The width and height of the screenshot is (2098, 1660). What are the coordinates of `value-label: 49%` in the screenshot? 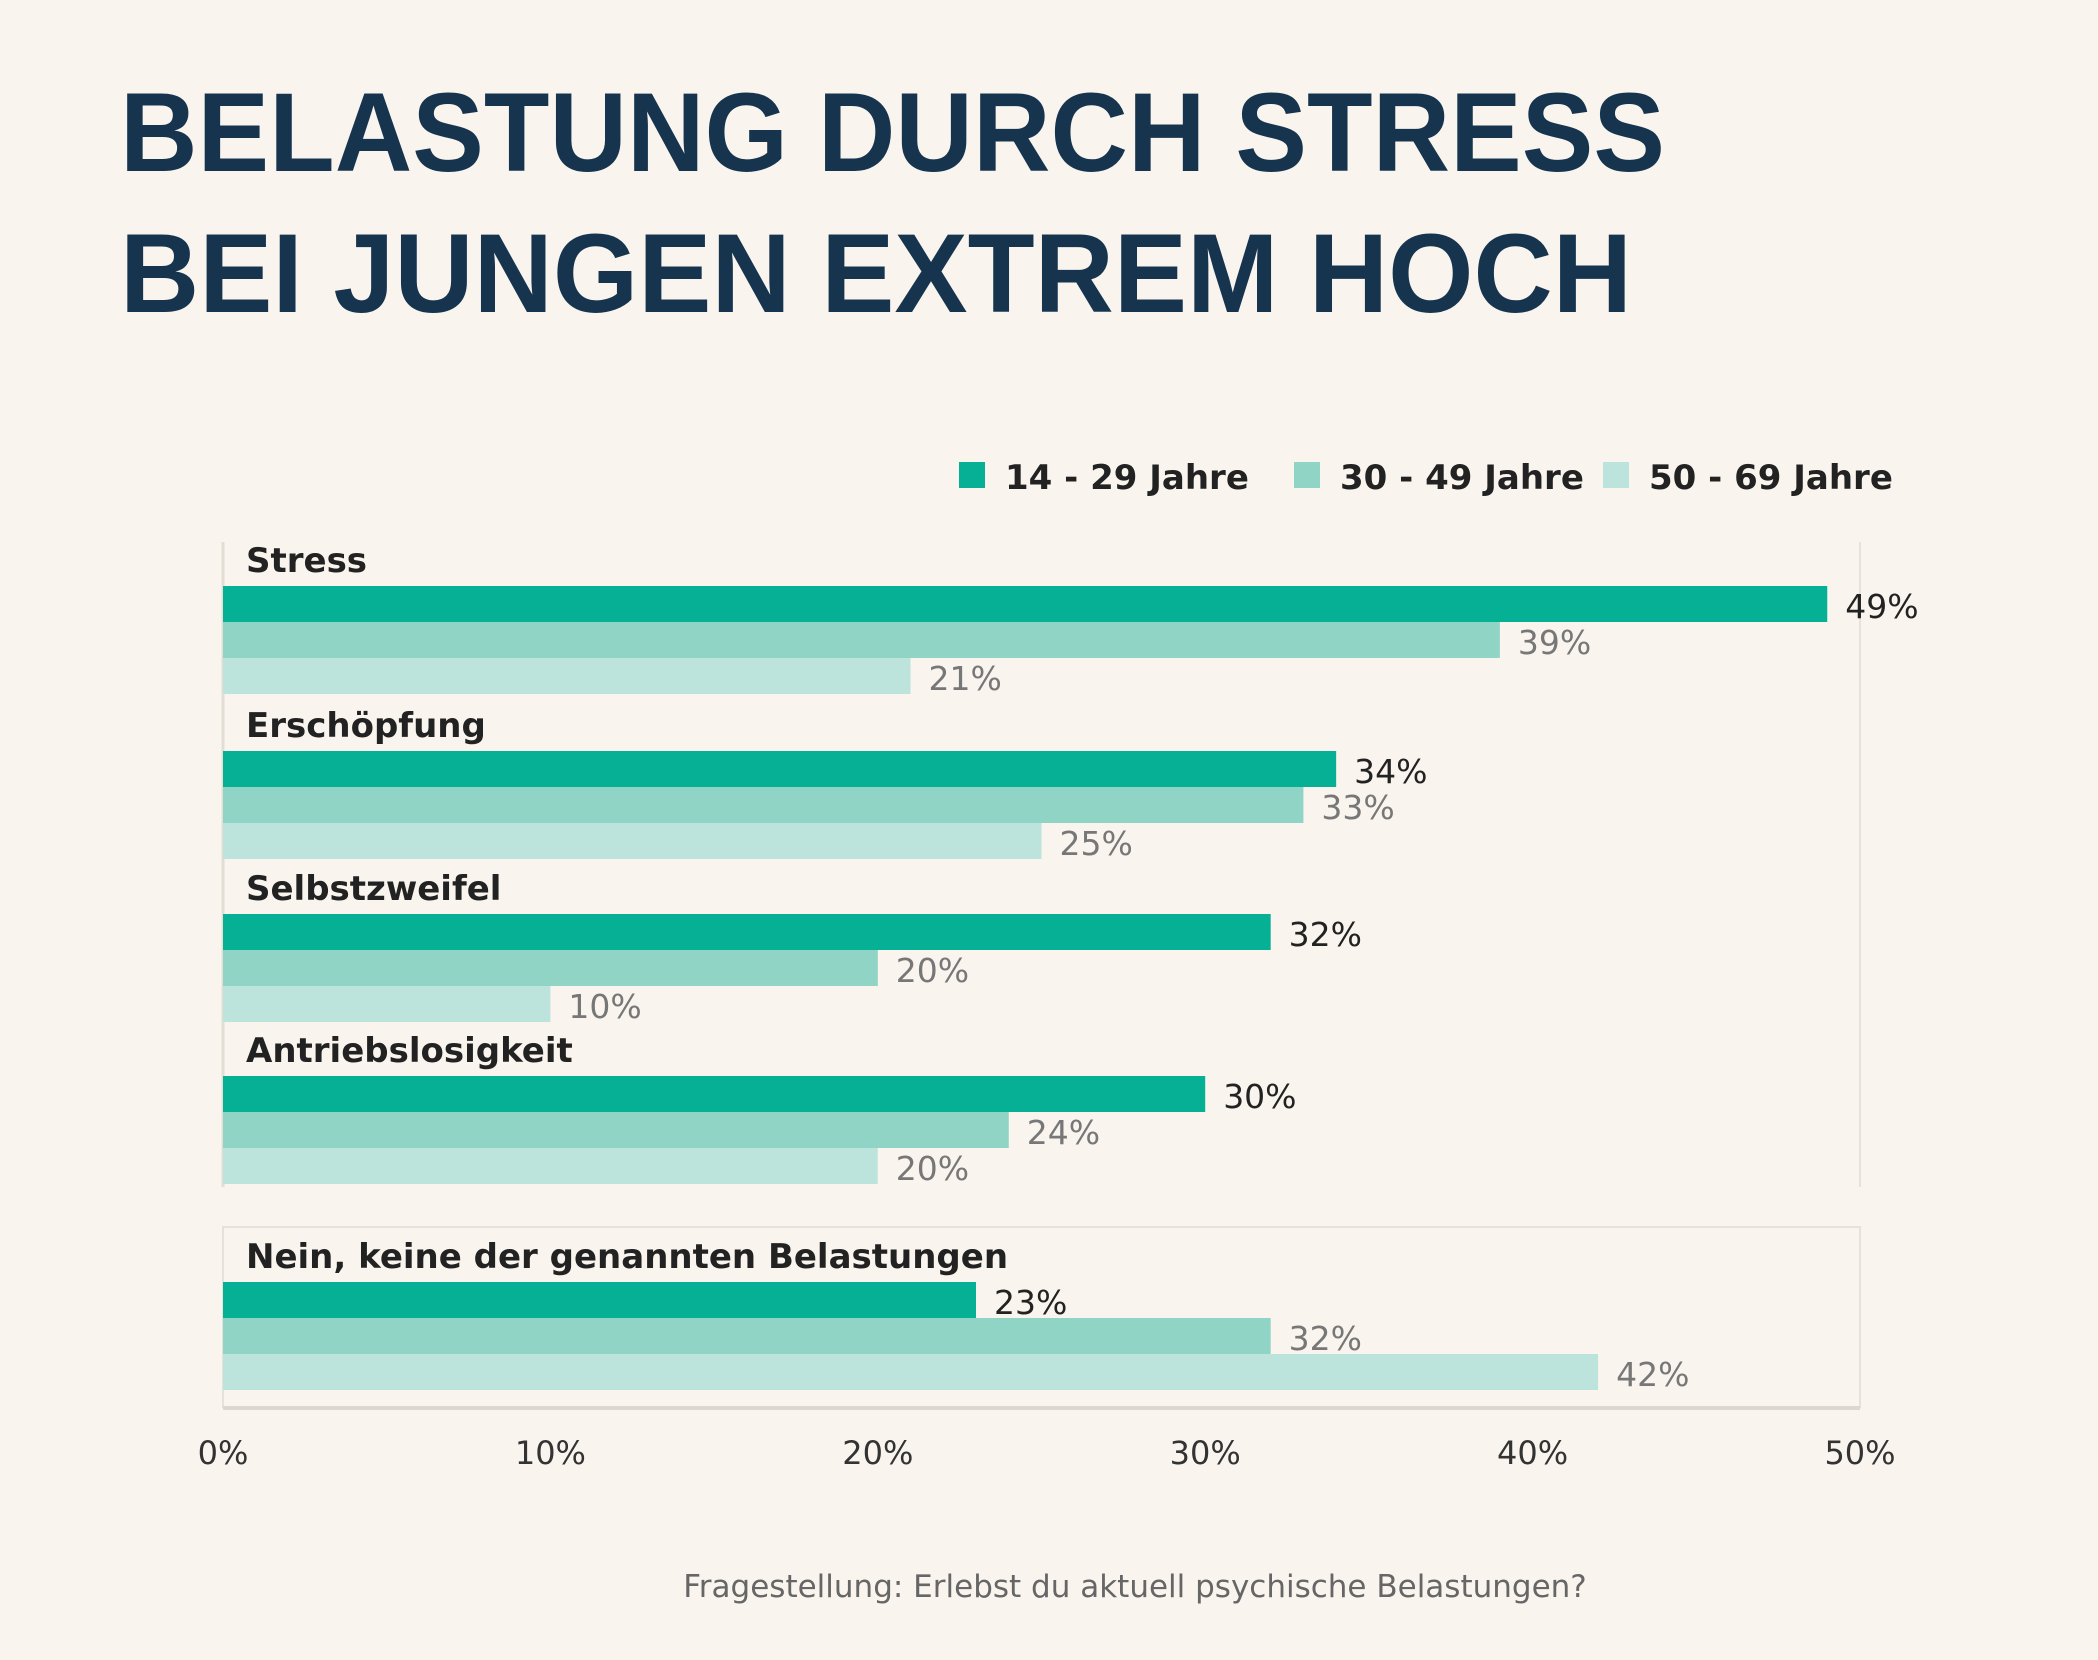 It's located at (1881, 606).